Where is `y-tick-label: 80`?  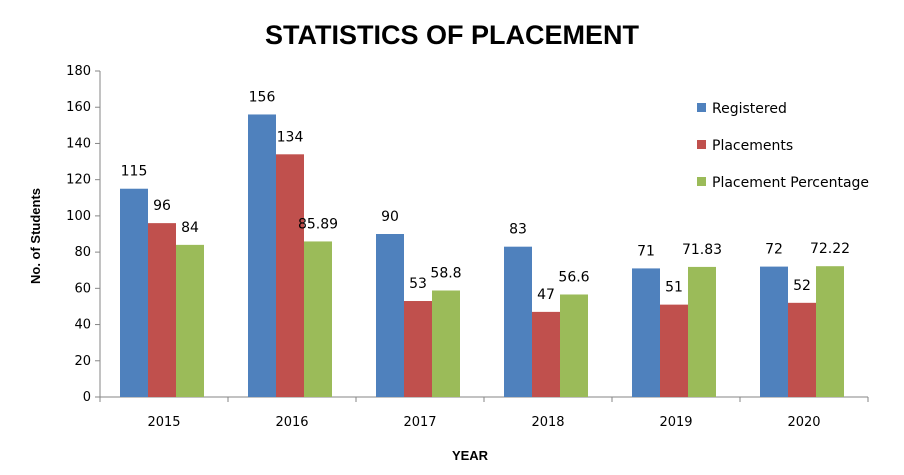 y-tick-label: 80 is located at coordinates (82, 252).